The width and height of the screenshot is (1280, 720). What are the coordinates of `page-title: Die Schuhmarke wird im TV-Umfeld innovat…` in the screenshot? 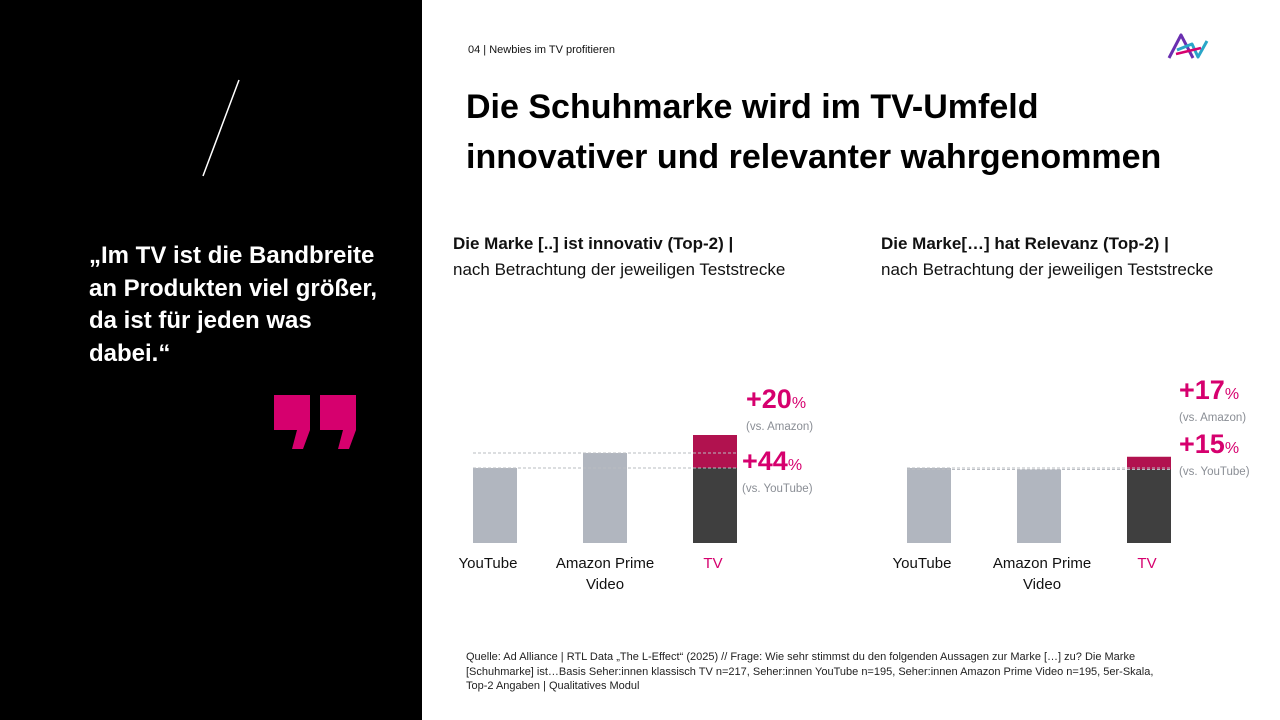 It's located at (856, 132).